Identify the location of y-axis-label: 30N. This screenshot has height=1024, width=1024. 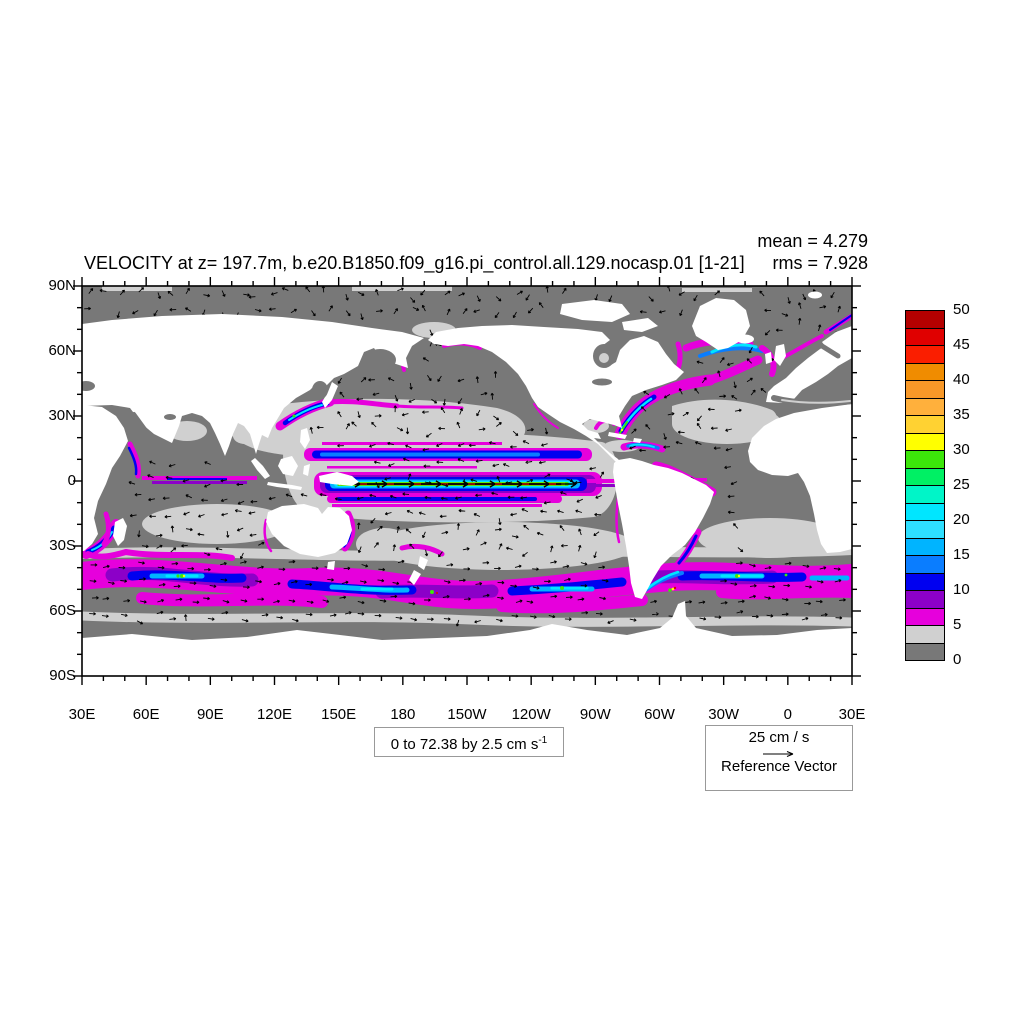
(62, 415).